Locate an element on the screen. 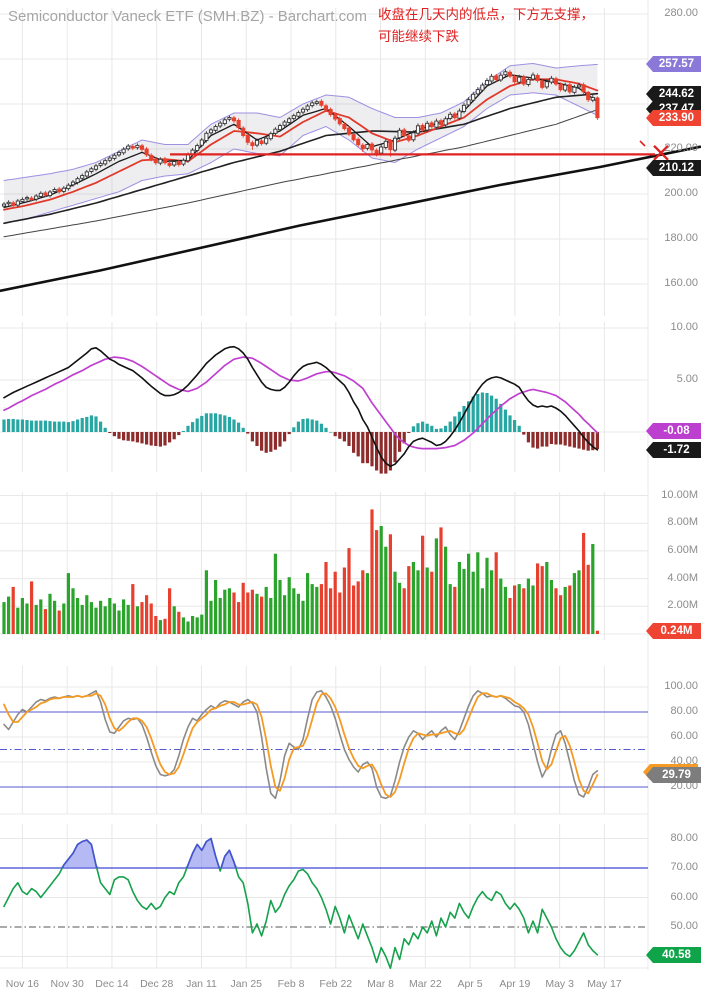  rsi-panel is located at coordinates (324, 903).